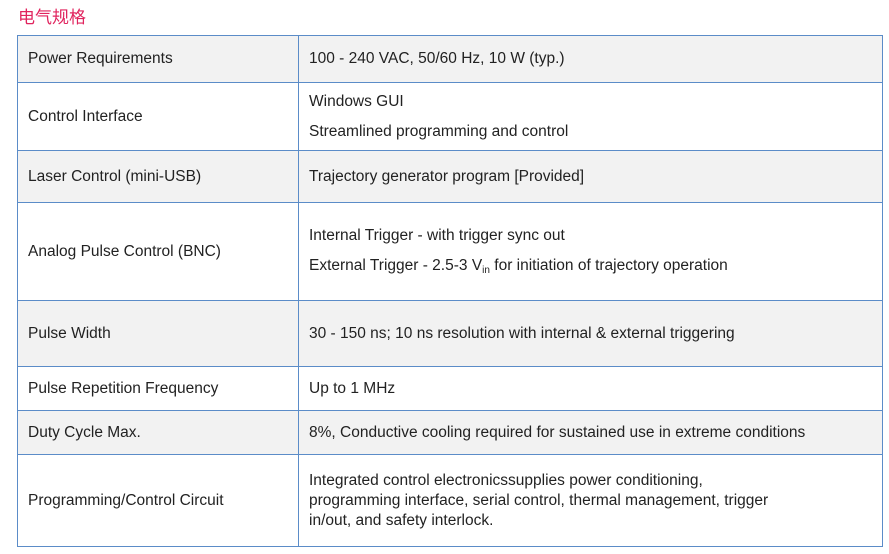 Image resolution: width=889 pixels, height=554 pixels. I want to click on text: External Trigger - 2.5-3 V, so click(396, 265).